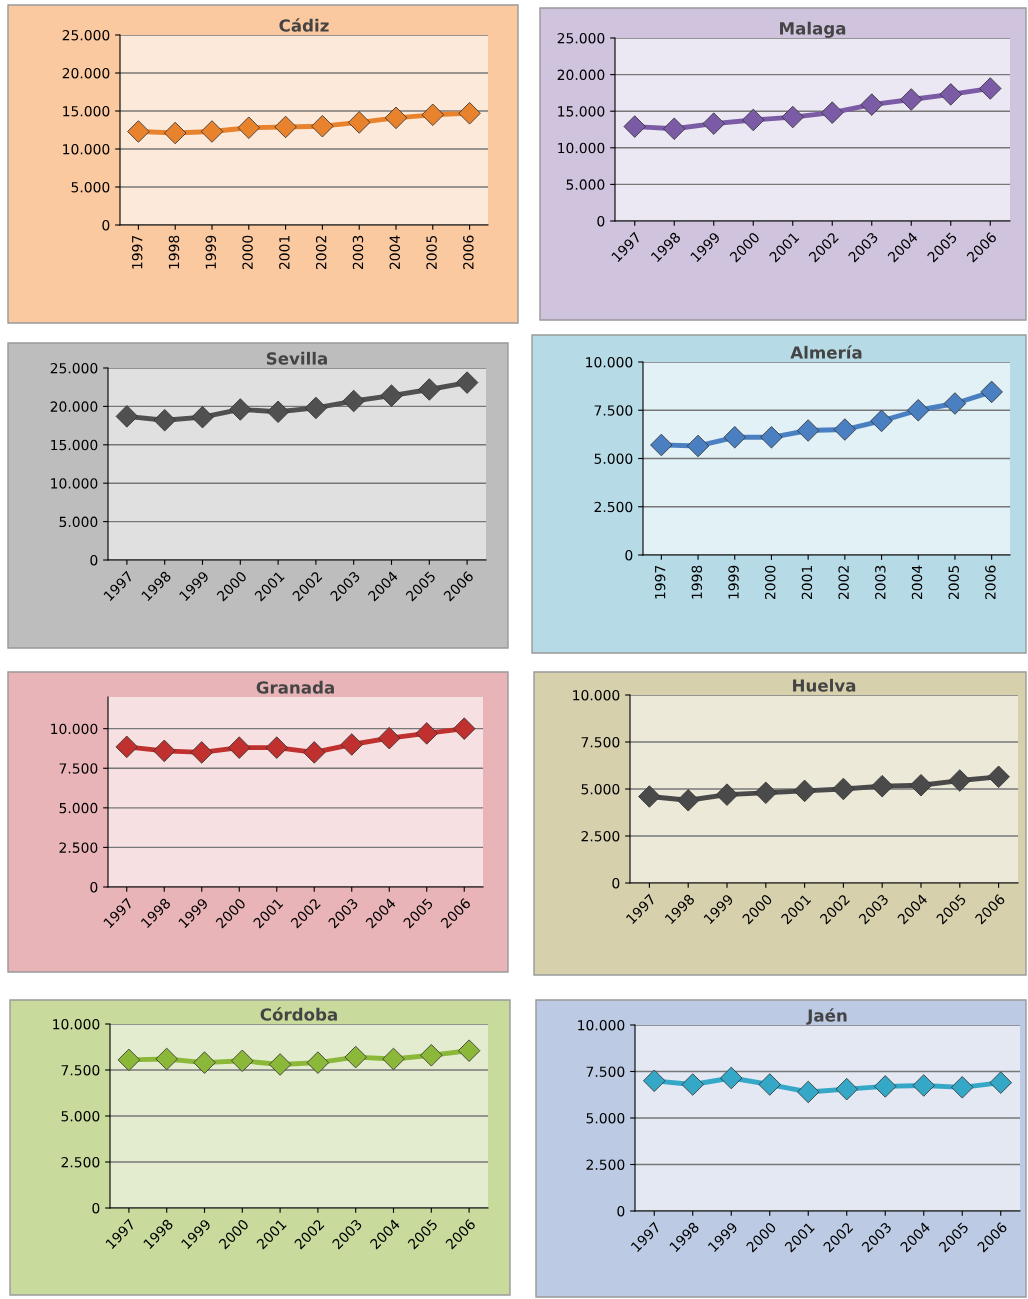 Image resolution: width=1028 pixels, height=1299 pixels. What do you see at coordinates (826, 1016) in the screenshot?
I see `chart-title: Jaén` at bounding box center [826, 1016].